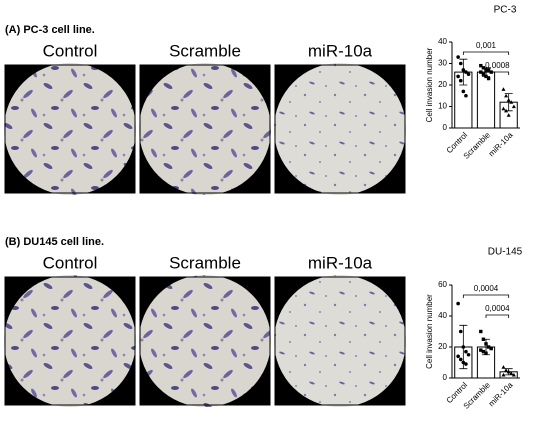  I want to click on p-value: 0,001, so click(486, 45).